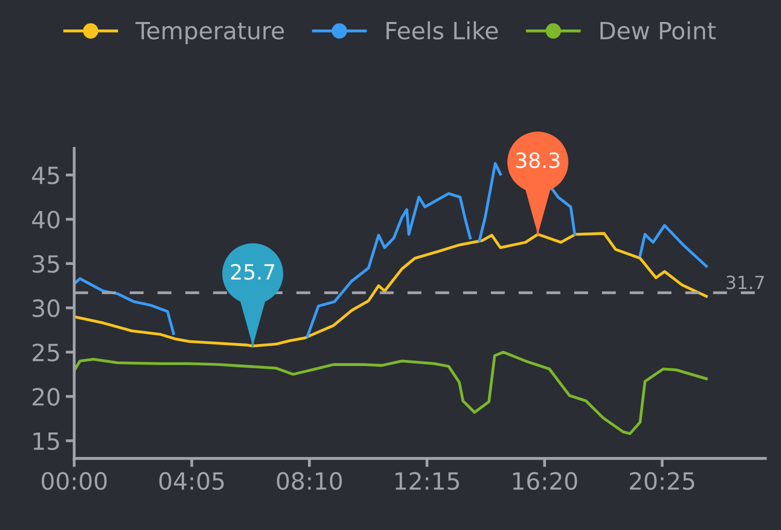 This screenshot has width=781, height=530. I want to click on x-tick-label: 12:15, so click(427, 481).